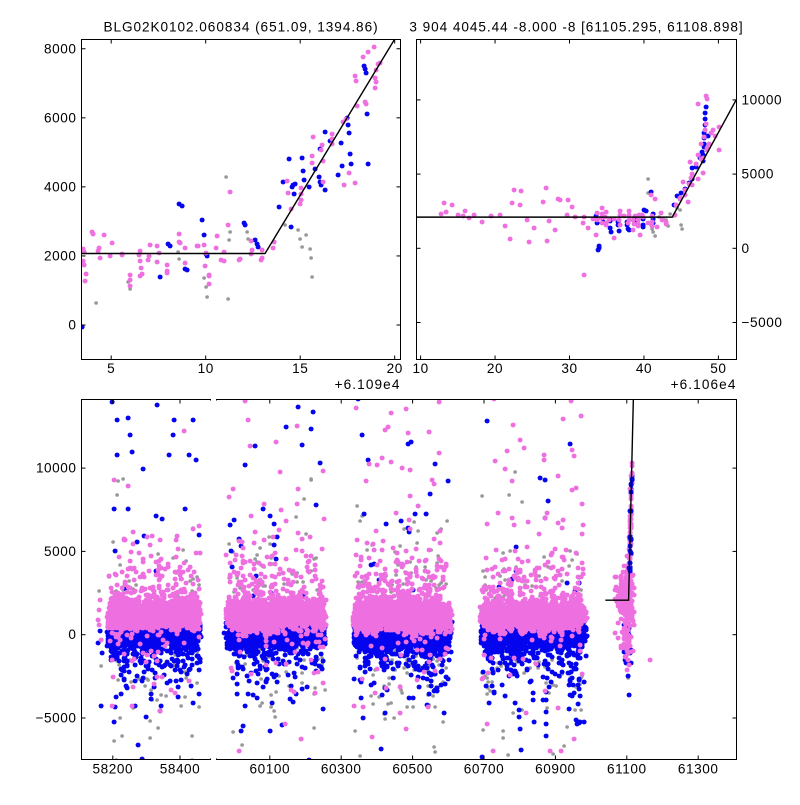 The width and height of the screenshot is (800, 805). I want to click on svg-text: 58200, so click(113, 769).